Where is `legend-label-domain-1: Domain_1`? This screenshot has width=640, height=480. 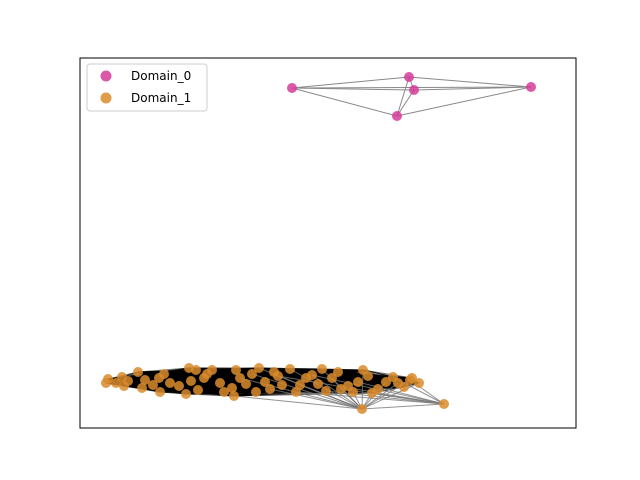
legend-label-domain-1: Domain_1 is located at coordinates (161, 98).